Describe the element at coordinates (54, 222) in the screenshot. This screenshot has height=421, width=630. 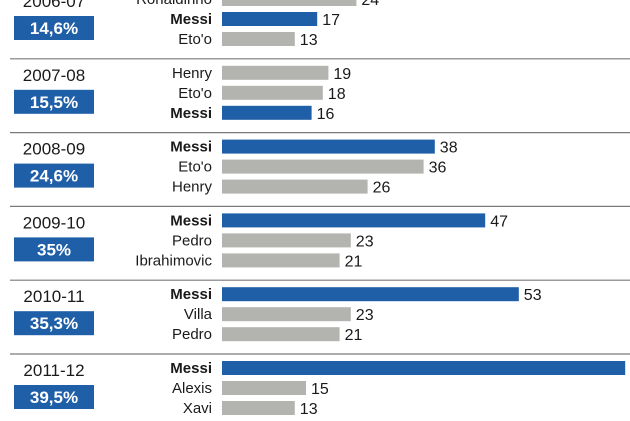
I see `season-label: 2009-10` at that location.